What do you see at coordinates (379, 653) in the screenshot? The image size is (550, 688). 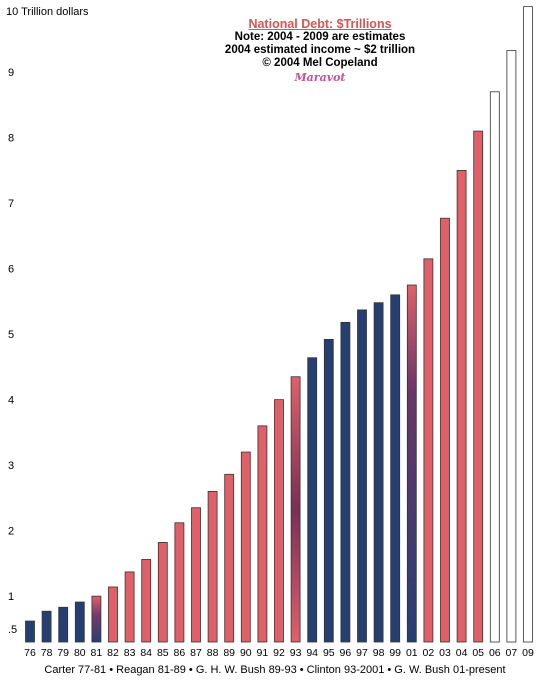 I see `x-tick-label: 98` at bounding box center [379, 653].